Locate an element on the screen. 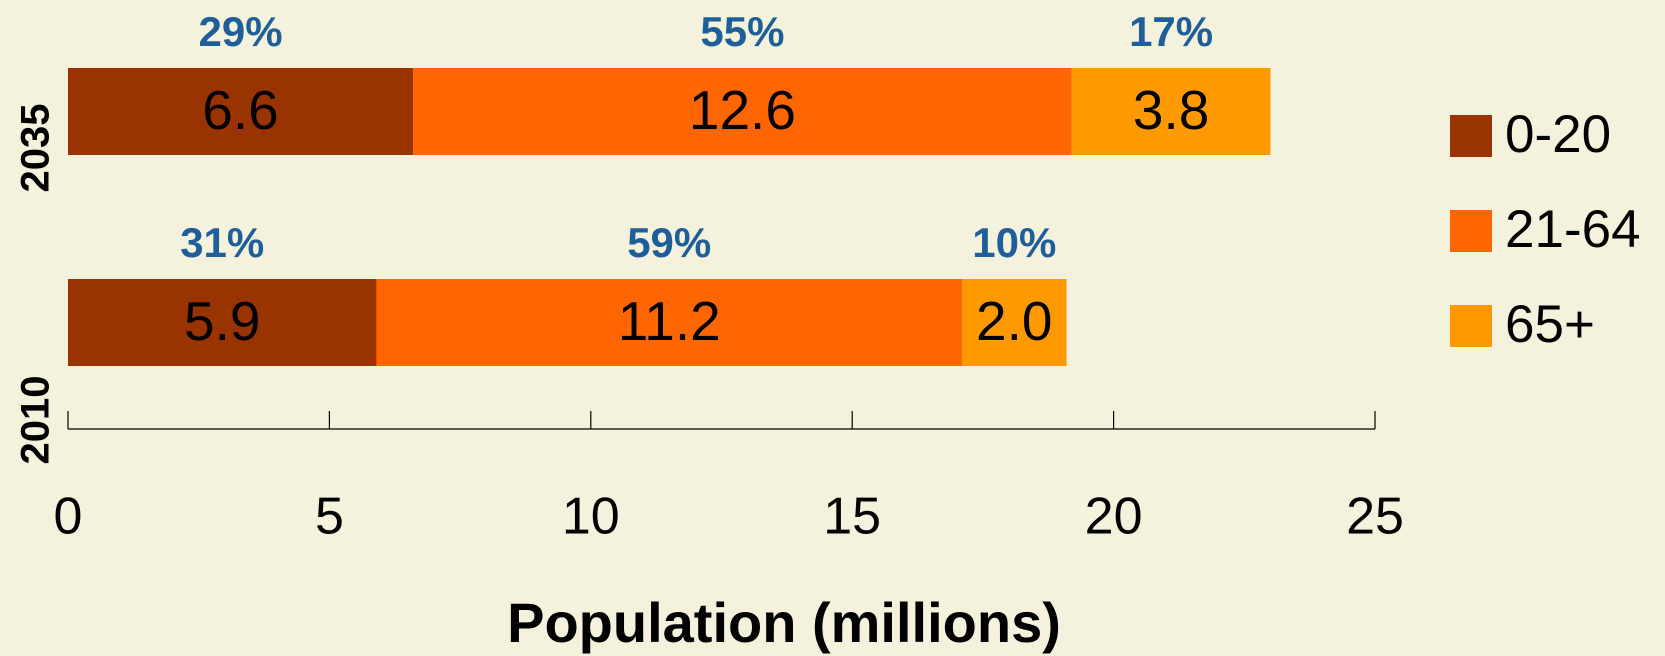 Image resolution: width=1665 pixels, height=656 pixels. x-tick-label: 15 is located at coordinates (852, 517).